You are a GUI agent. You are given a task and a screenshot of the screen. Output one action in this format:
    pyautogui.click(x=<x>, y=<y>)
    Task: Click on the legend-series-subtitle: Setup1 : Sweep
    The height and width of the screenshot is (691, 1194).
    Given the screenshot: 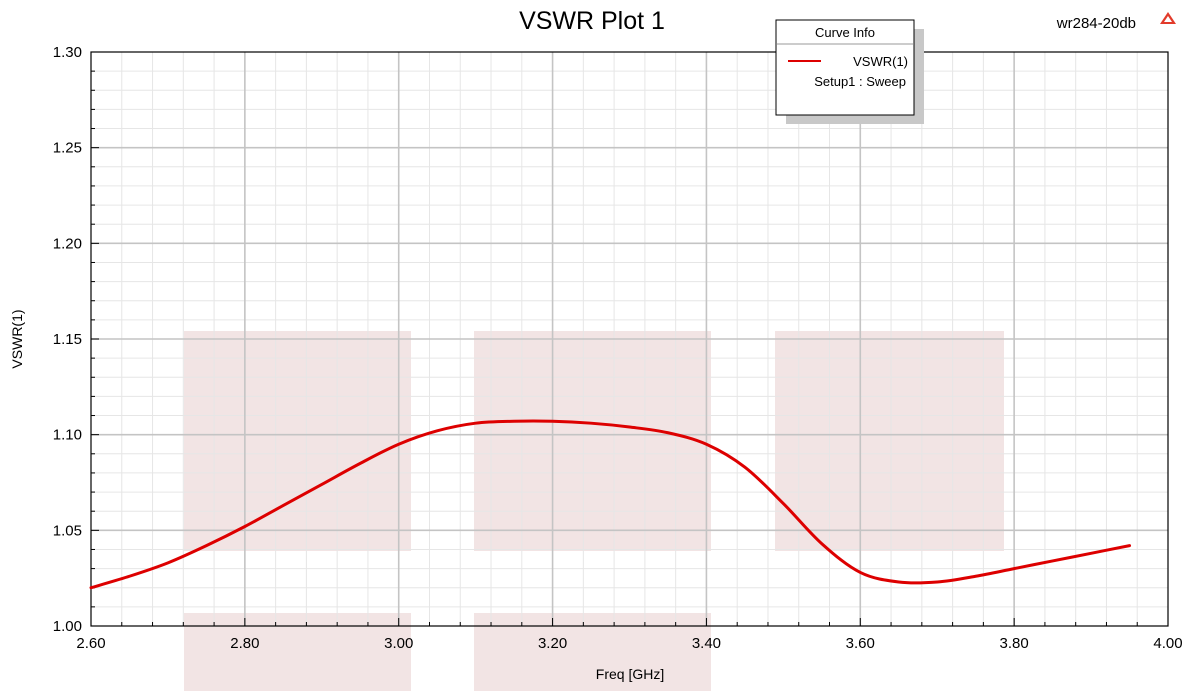 What is the action you would take?
    pyautogui.click(x=860, y=81)
    